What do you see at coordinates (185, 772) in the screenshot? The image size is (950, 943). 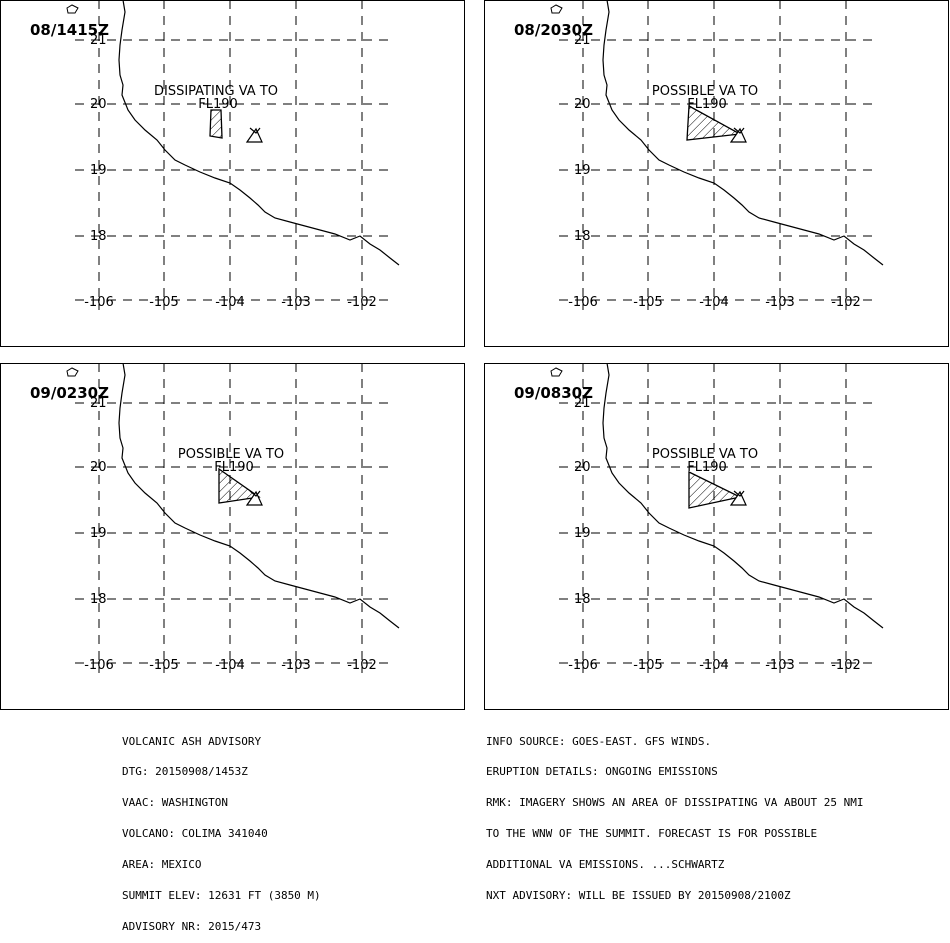 I see `advisory-line: DTG: 20150908/1453Z` at bounding box center [185, 772].